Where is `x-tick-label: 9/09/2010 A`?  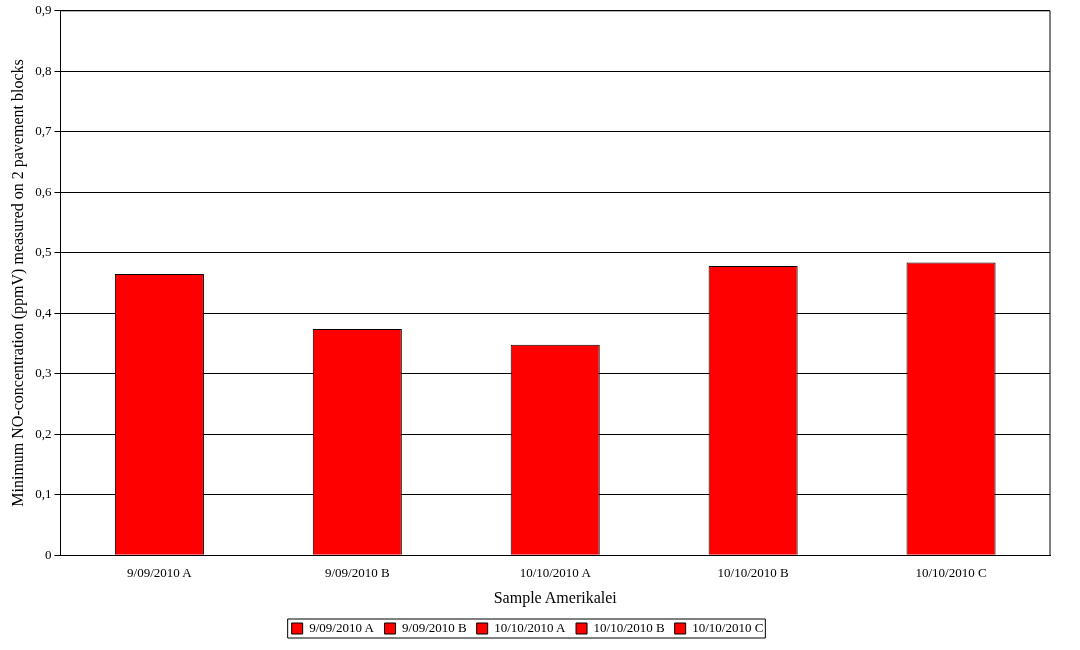
x-tick-label: 9/09/2010 A is located at coordinates (160, 573).